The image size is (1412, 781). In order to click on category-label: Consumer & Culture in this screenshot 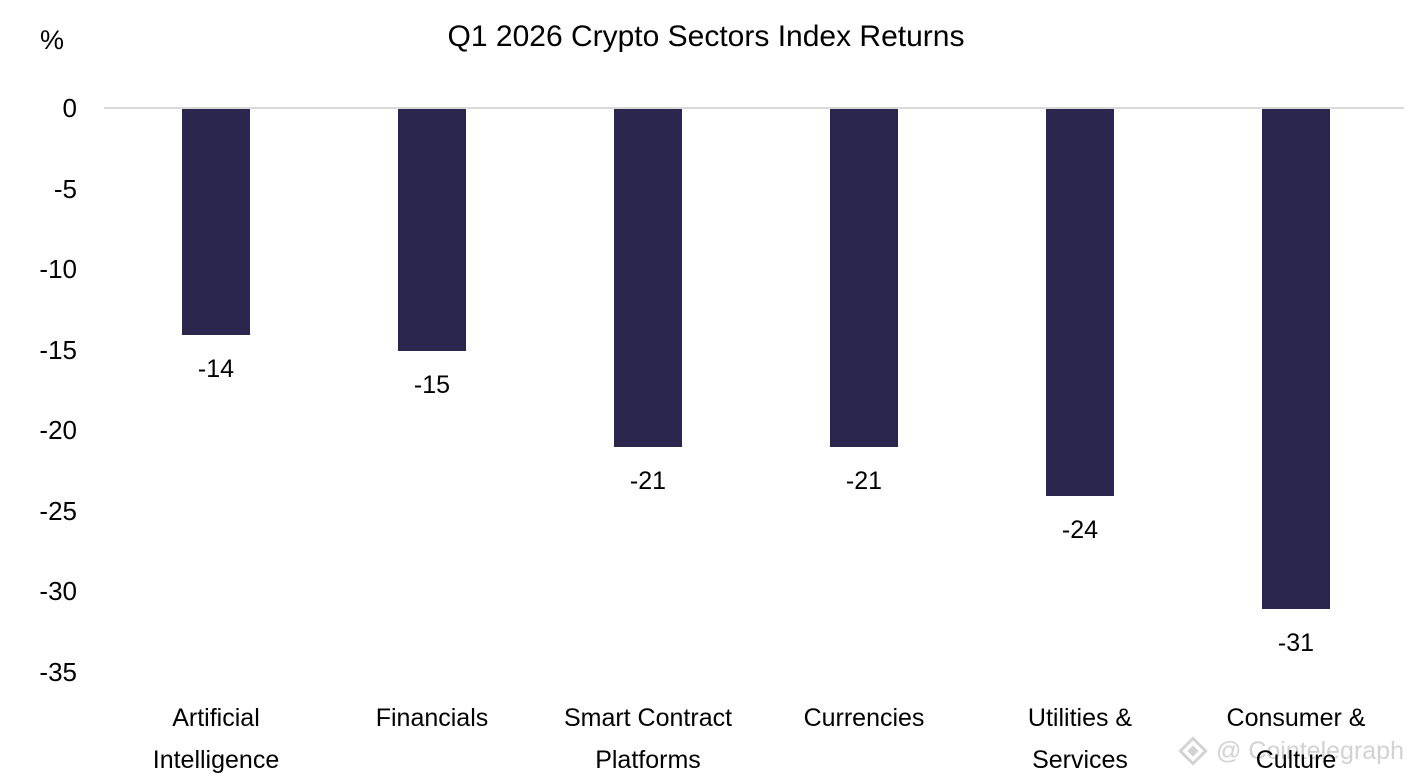, I will do `click(1296, 739)`.